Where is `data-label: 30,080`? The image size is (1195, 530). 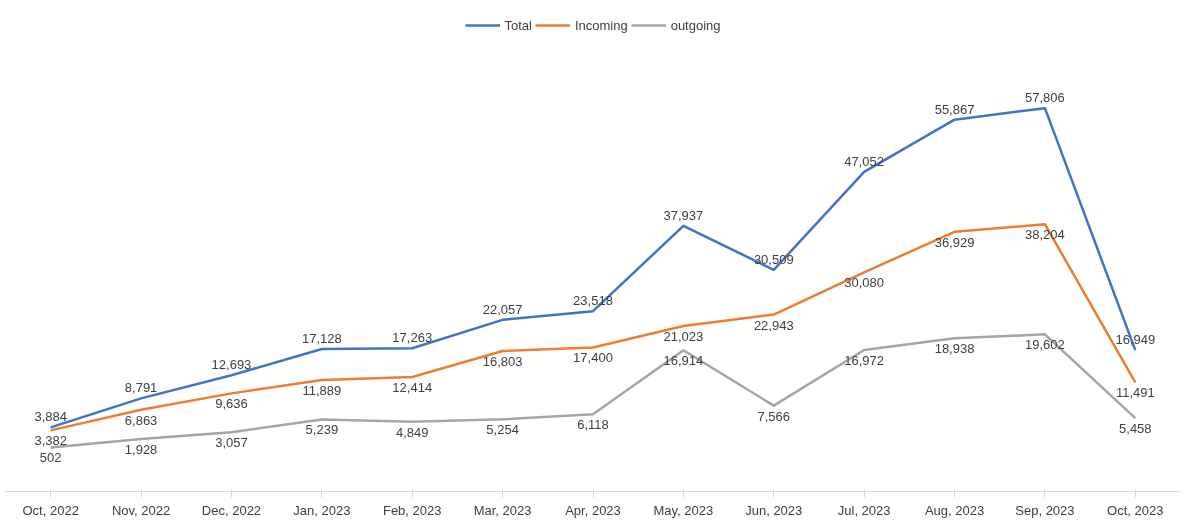 data-label: 30,080 is located at coordinates (864, 283).